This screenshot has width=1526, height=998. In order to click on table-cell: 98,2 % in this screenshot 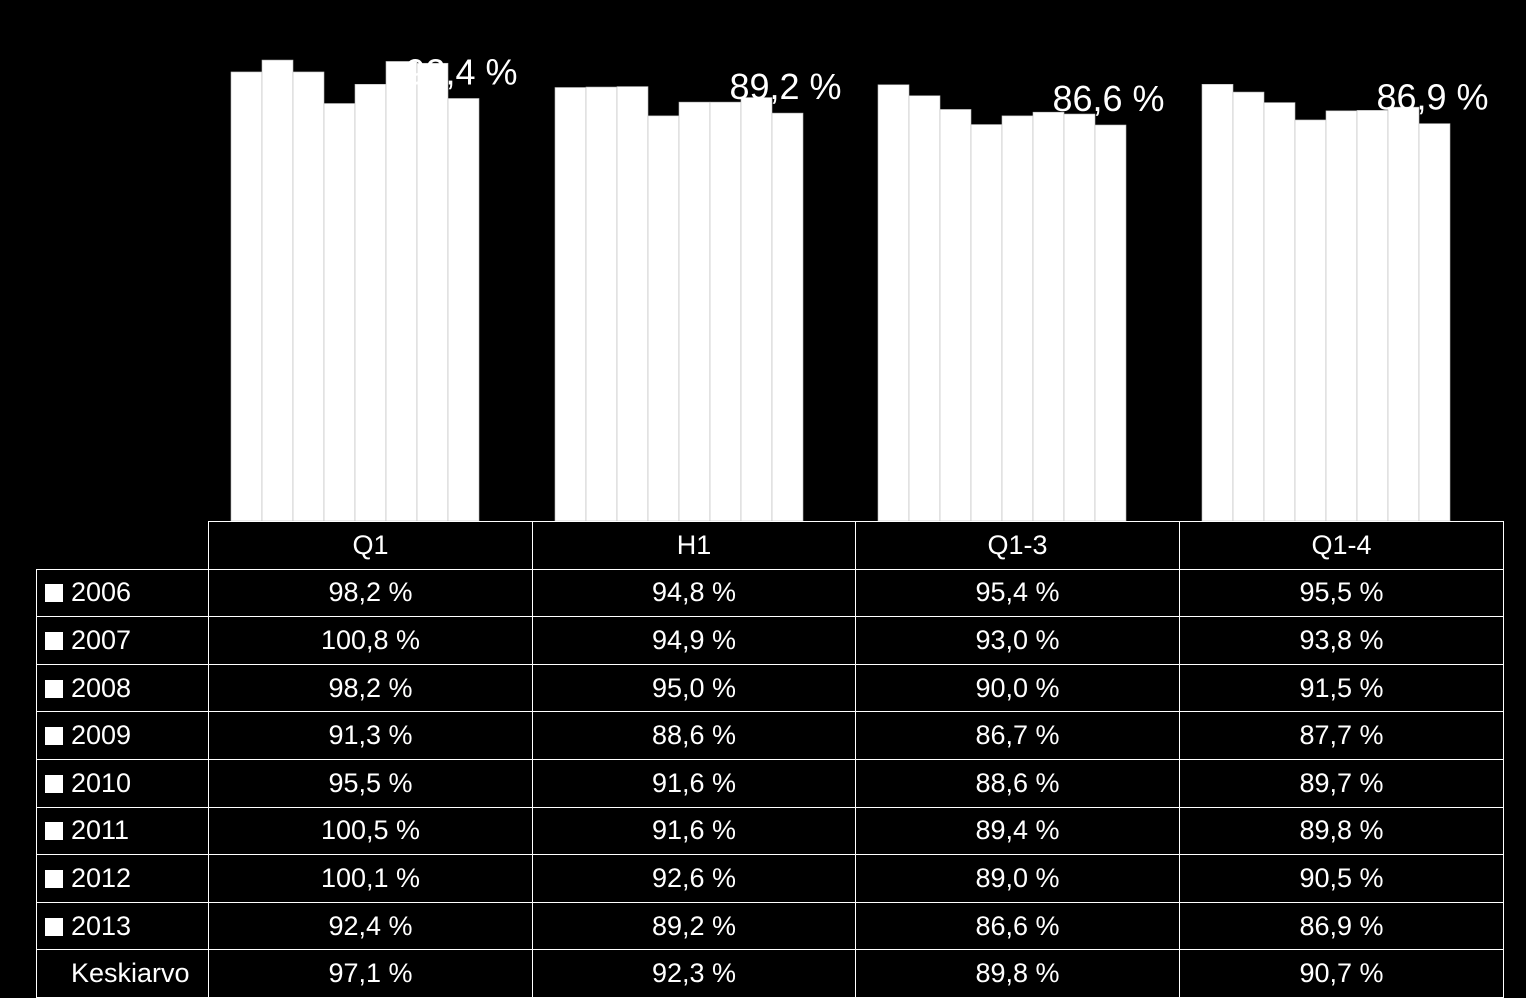, I will do `click(370, 688)`.